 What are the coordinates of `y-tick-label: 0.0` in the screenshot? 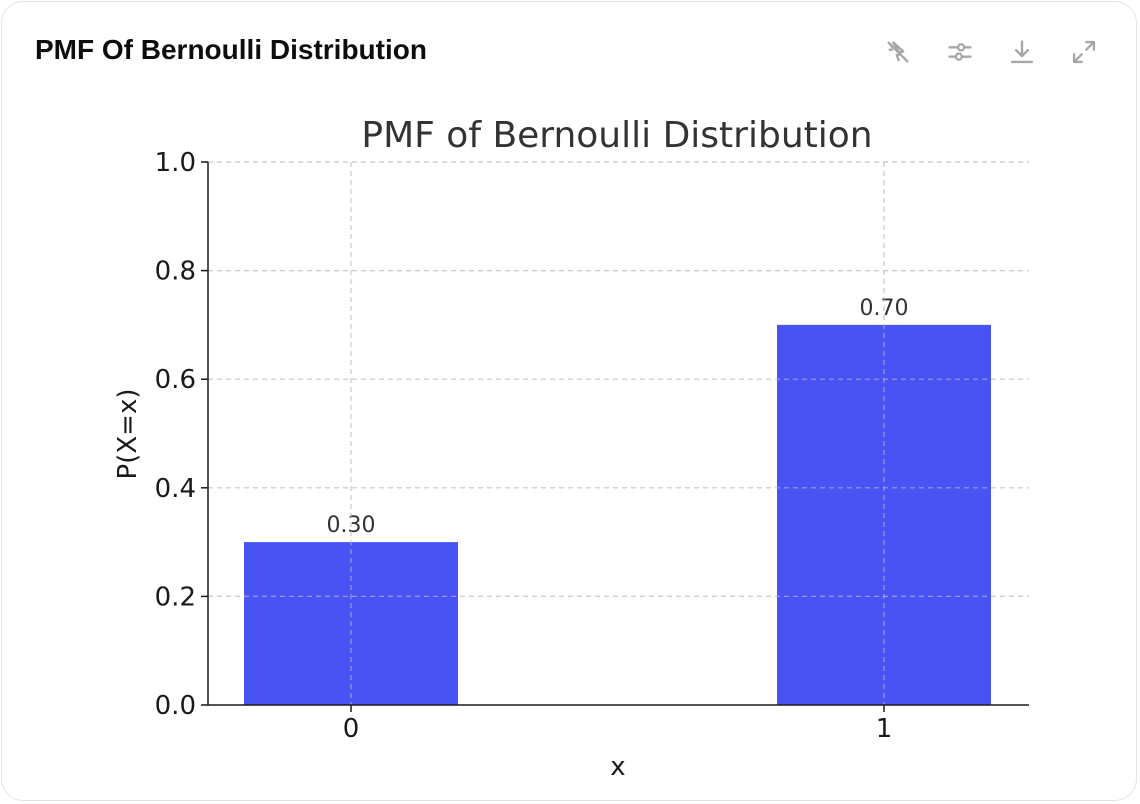 It's located at (175, 706).